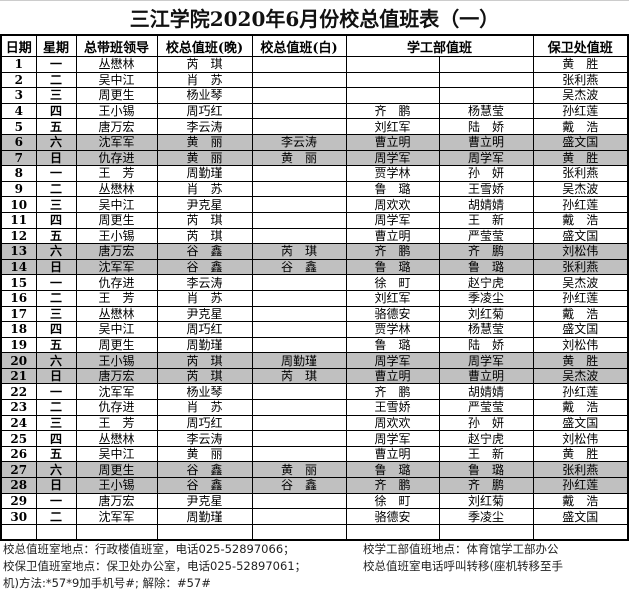 Image resolution: width=629 pixels, height=592 pixels. I want to click on leader-cell: 沈军军, so click(116, 392).